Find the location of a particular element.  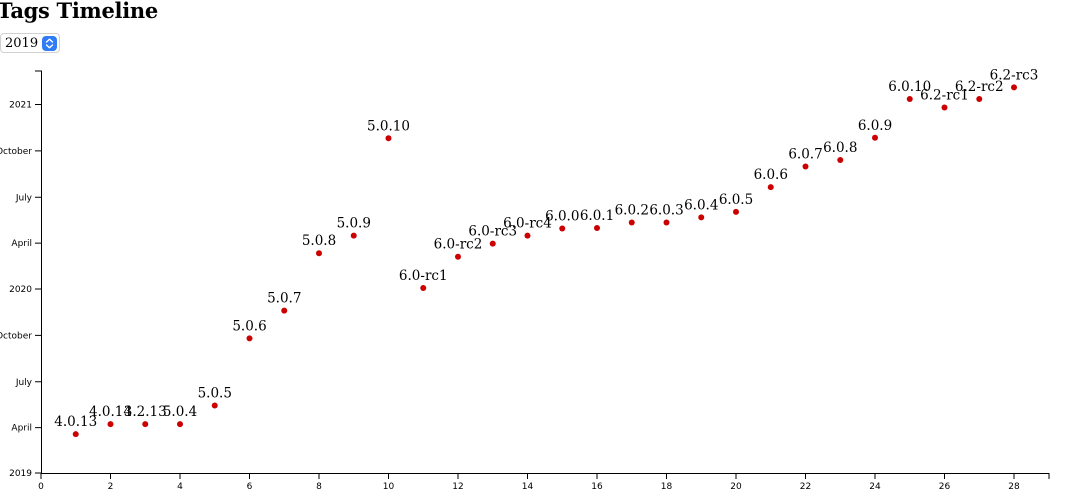

data-point-label: 6.0.10 is located at coordinates (909, 87).